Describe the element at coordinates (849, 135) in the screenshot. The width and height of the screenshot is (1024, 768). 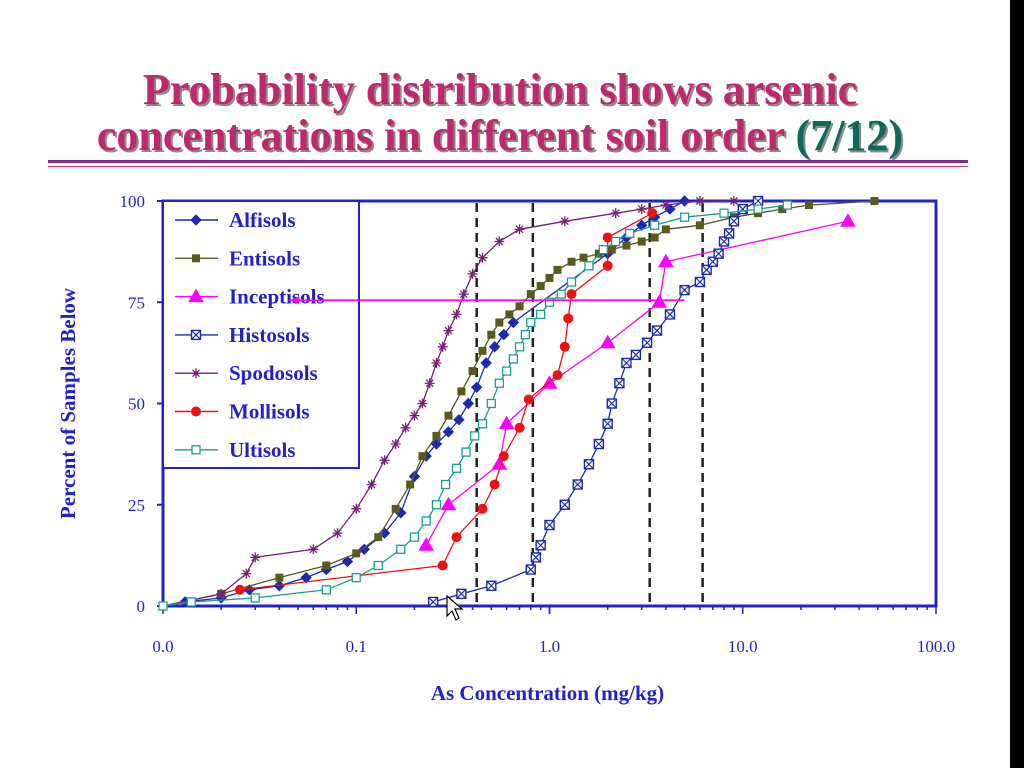
I see `slide-title-fraction: (7/12)` at that location.